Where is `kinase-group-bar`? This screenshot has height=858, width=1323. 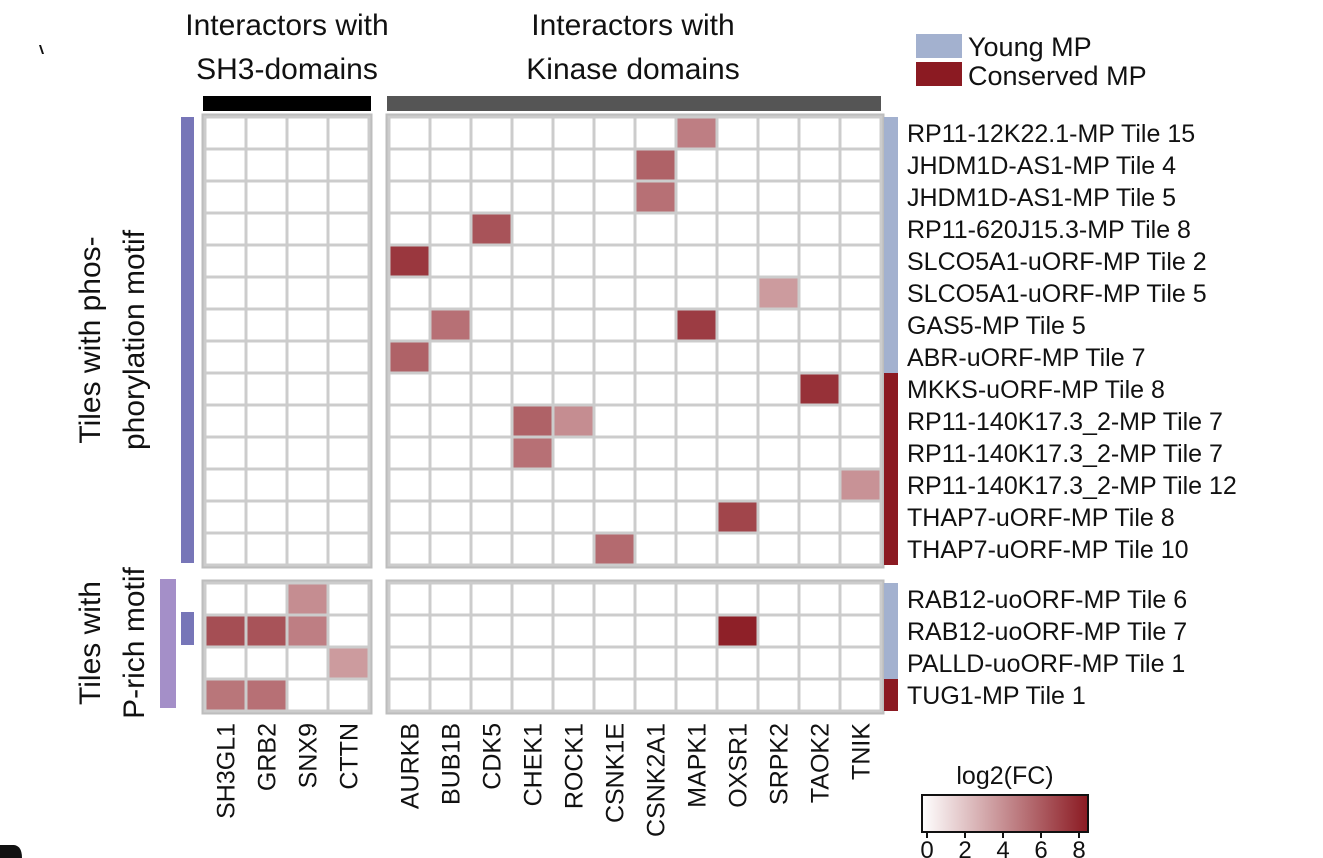
kinase-group-bar is located at coordinates (634, 103).